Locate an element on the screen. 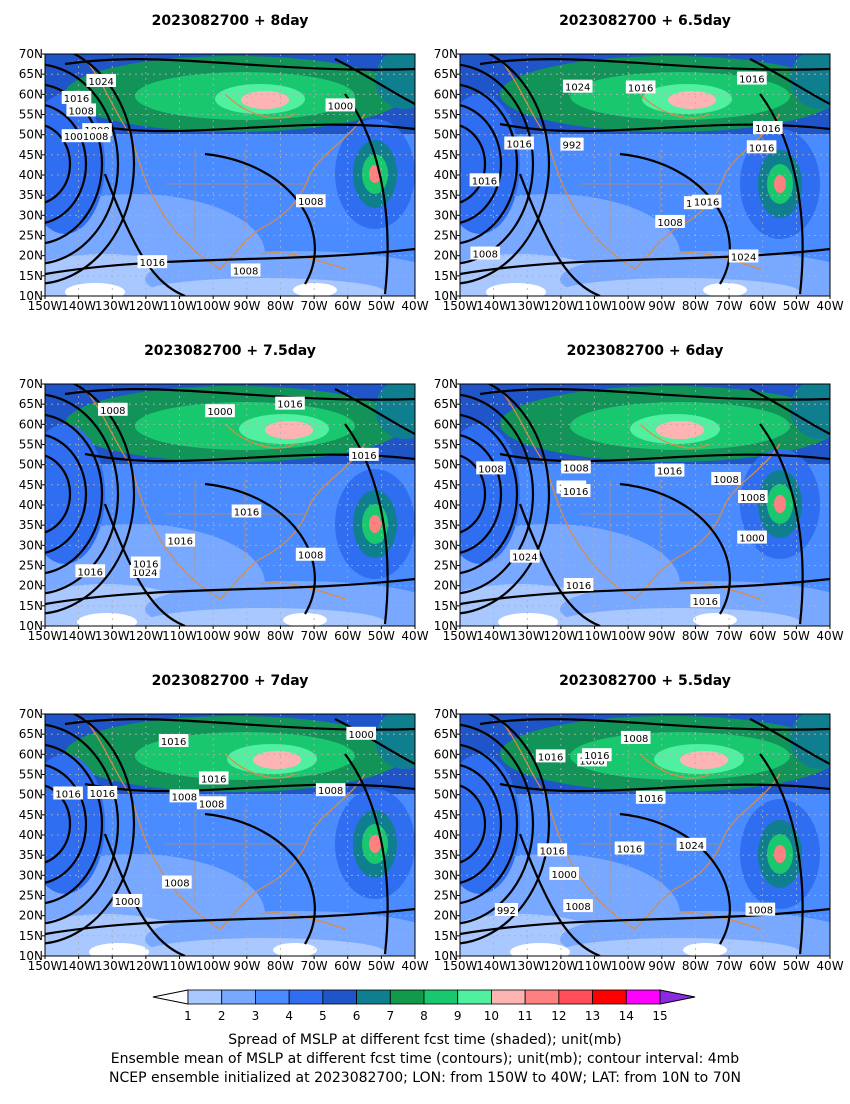 This screenshot has width=850, height=1104. contour-label: 992 is located at coordinates (506, 911).